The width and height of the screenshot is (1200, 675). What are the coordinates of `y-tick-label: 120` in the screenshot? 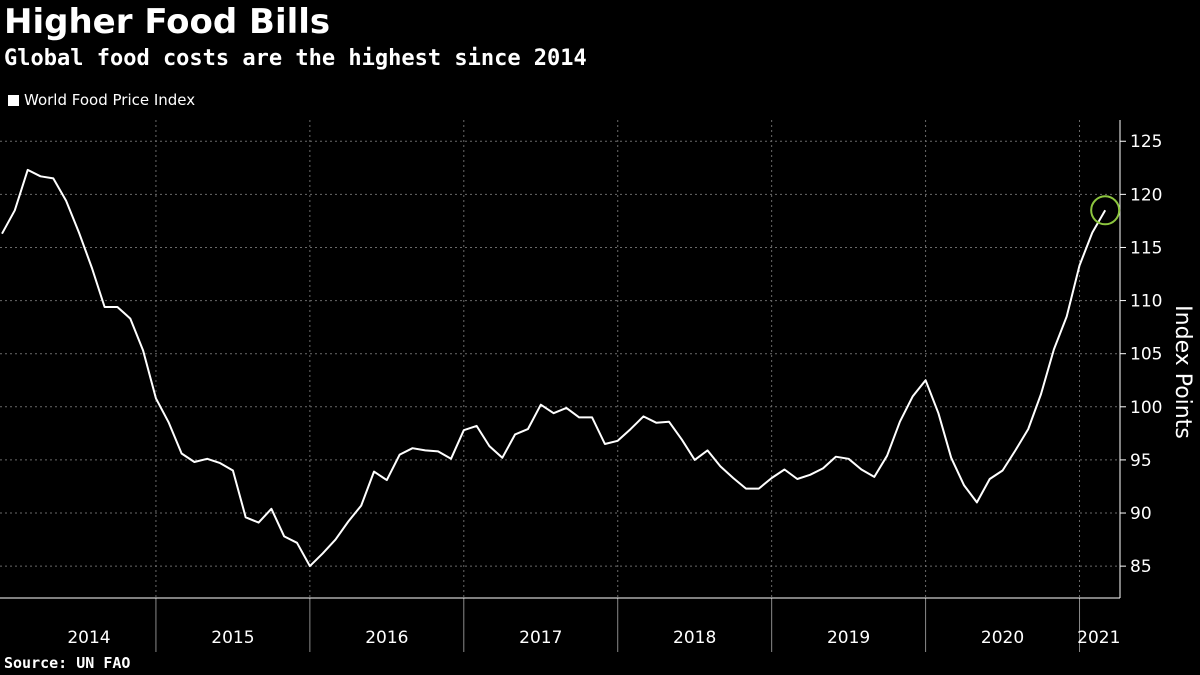 It's located at (1146, 195).